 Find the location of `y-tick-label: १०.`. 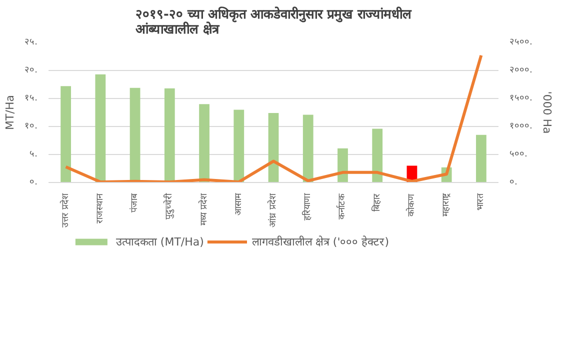

y-tick-label: १०. is located at coordinates (31, 127).